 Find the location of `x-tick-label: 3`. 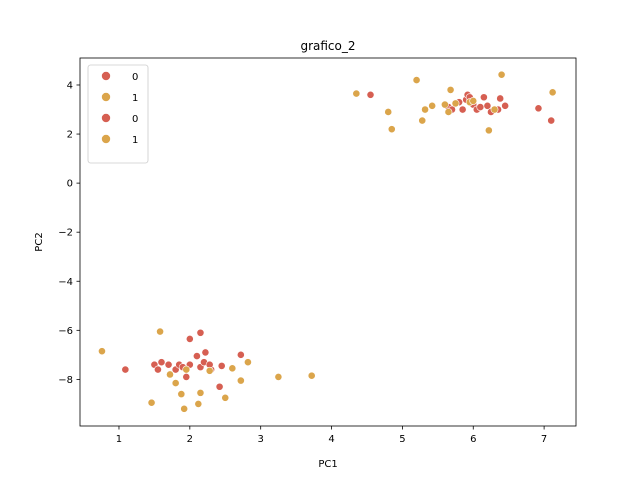

x-tick-label: 3 is located at coordinates (260, 439).